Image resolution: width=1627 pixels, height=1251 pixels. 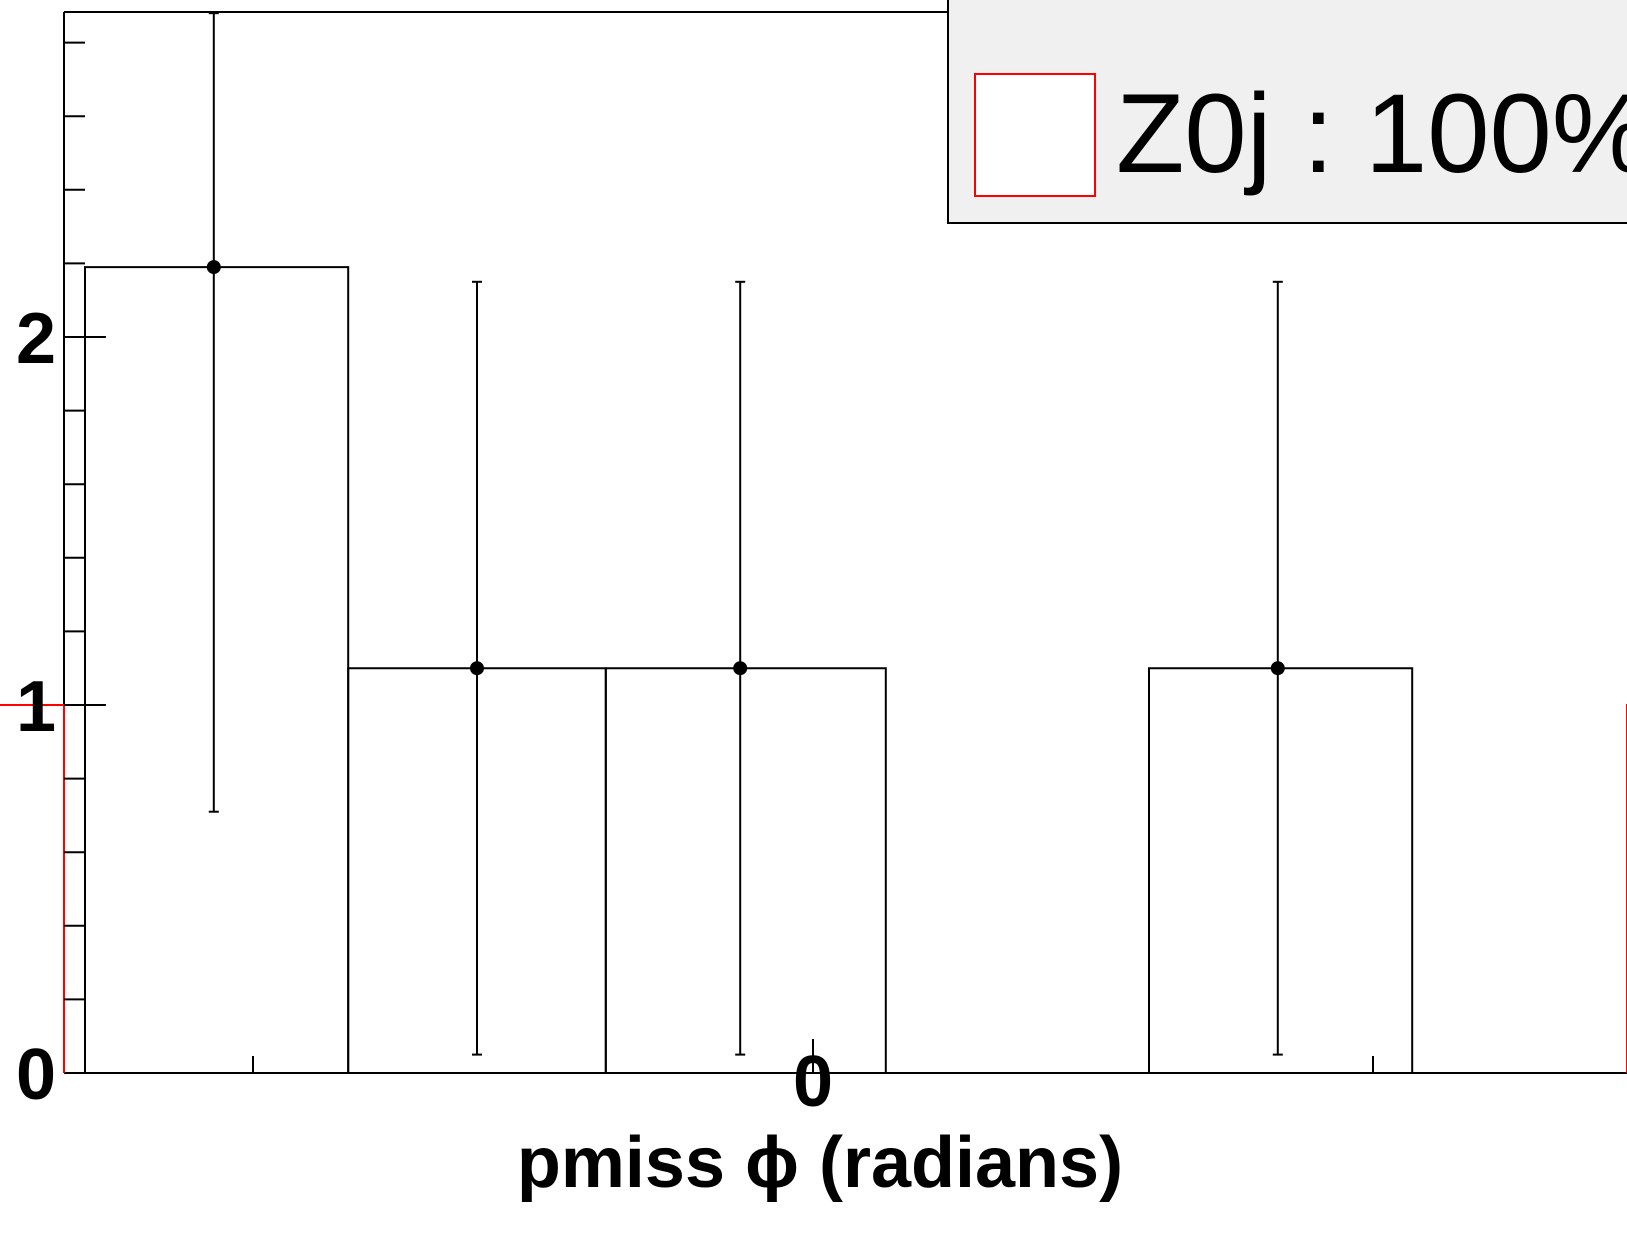 I want to click on x-tick-label: 0, so click(x=813, y=1082).